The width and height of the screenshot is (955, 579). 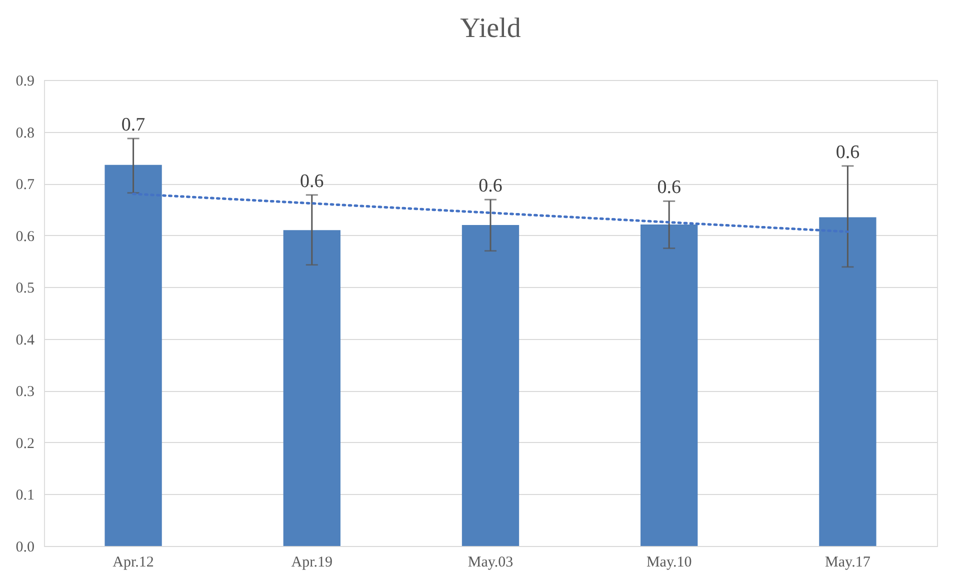 I want to click on y-tick-label: 0.7, so click(x=25, y=185).